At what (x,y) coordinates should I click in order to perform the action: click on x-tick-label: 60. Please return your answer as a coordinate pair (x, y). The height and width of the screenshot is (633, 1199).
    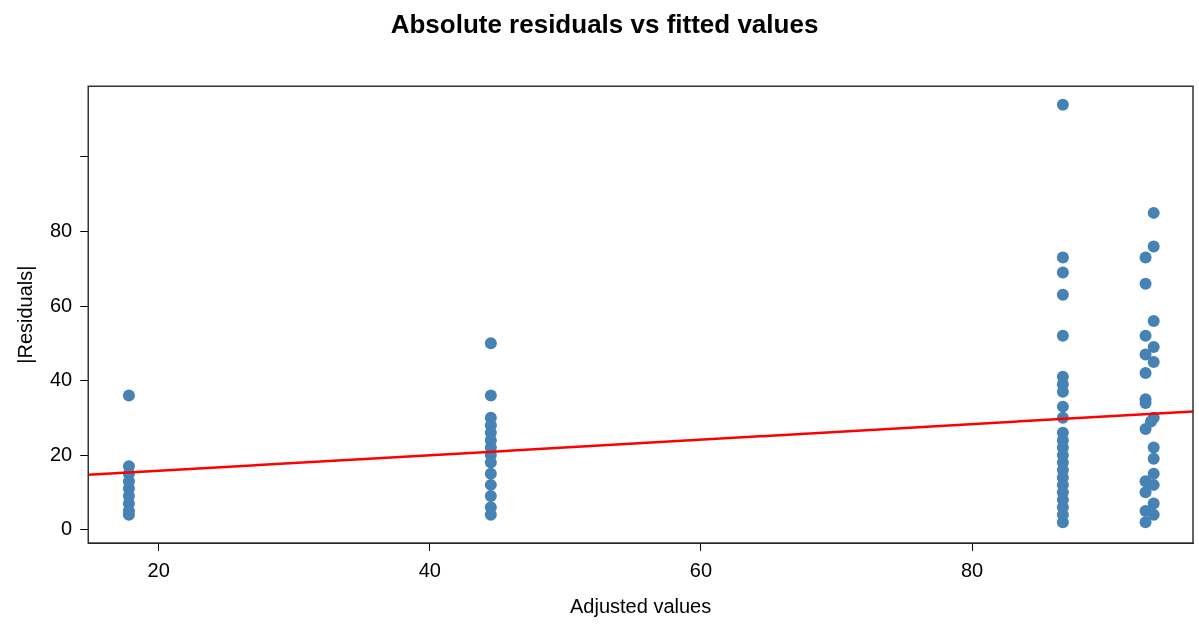
    Looking at the image, I should click on (701, 569).